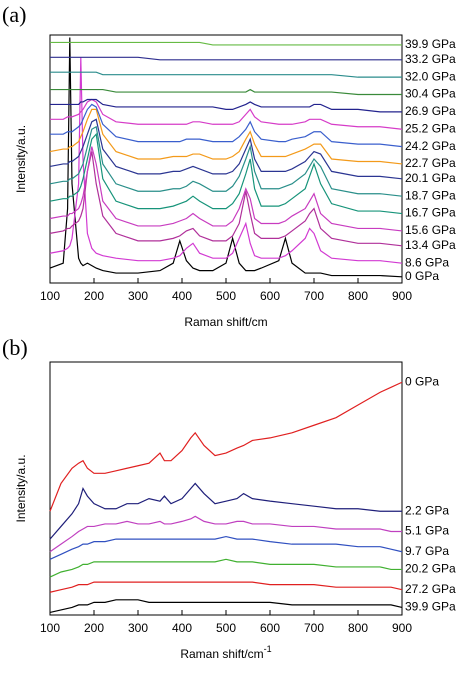 The width and height of the screenshot is (474, 676). I want to click on series-label: 16.7 GPa, so click(430, 213).